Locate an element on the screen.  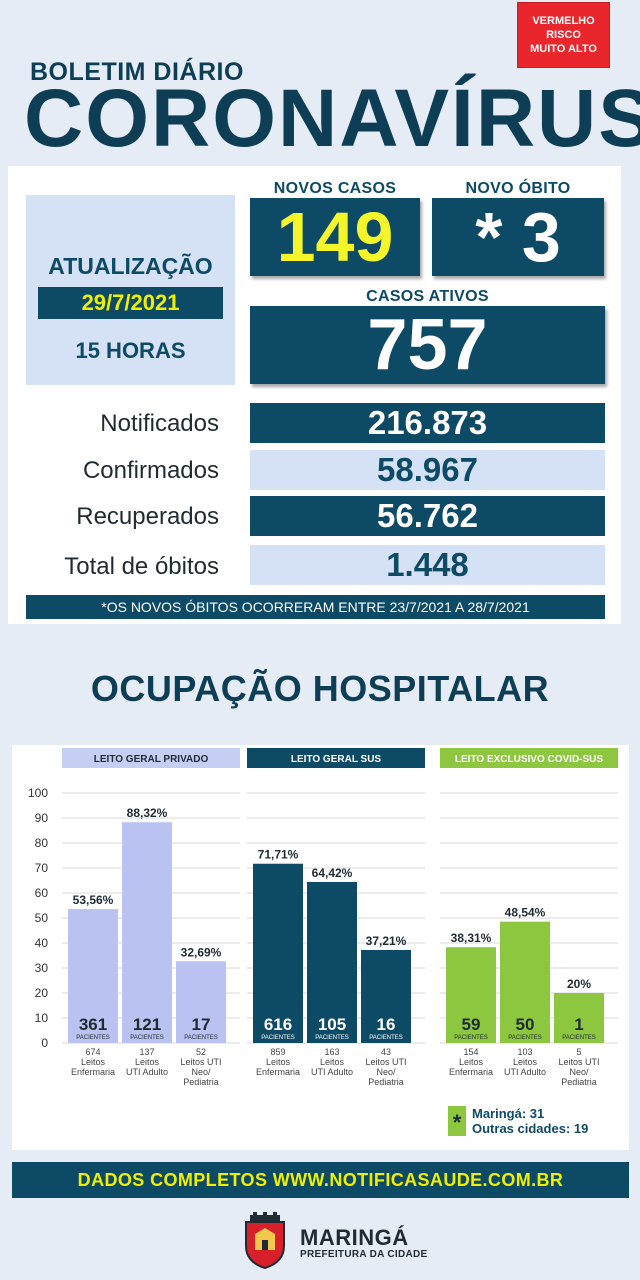
notified-value: 216.873 is located at coordinates (427, 423).